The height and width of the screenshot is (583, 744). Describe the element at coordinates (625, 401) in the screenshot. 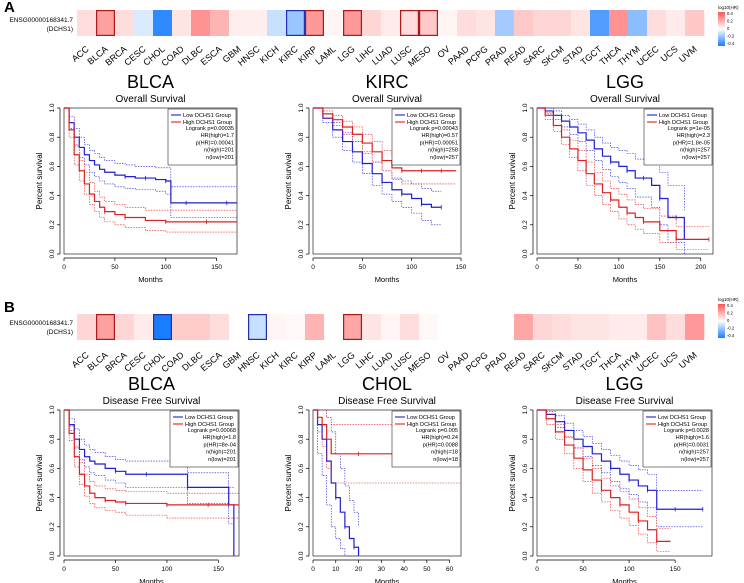

I see `plot-subtitle: Disease Free Survival` at that location.